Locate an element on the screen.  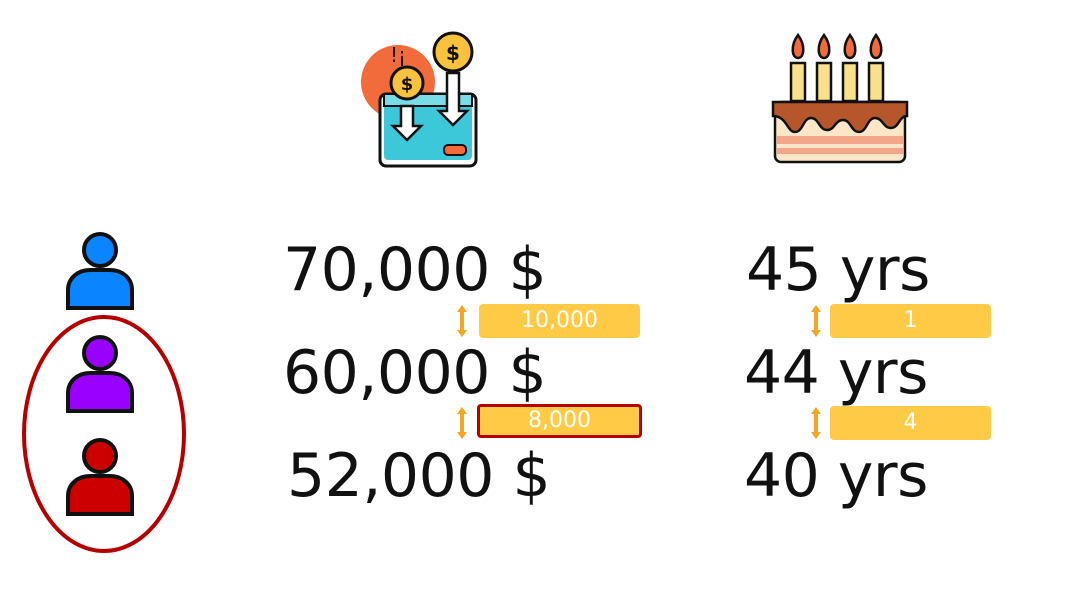
wallet-with-coins-icon: !¡ $ $ is located at coordinates (419, 99).